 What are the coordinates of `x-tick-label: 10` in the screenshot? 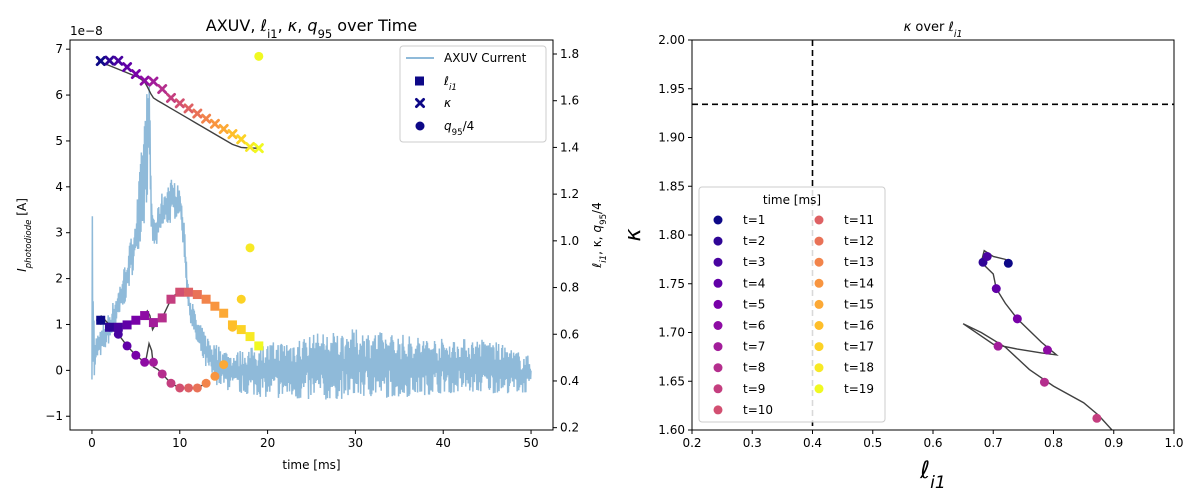 It's located at (179, 443).